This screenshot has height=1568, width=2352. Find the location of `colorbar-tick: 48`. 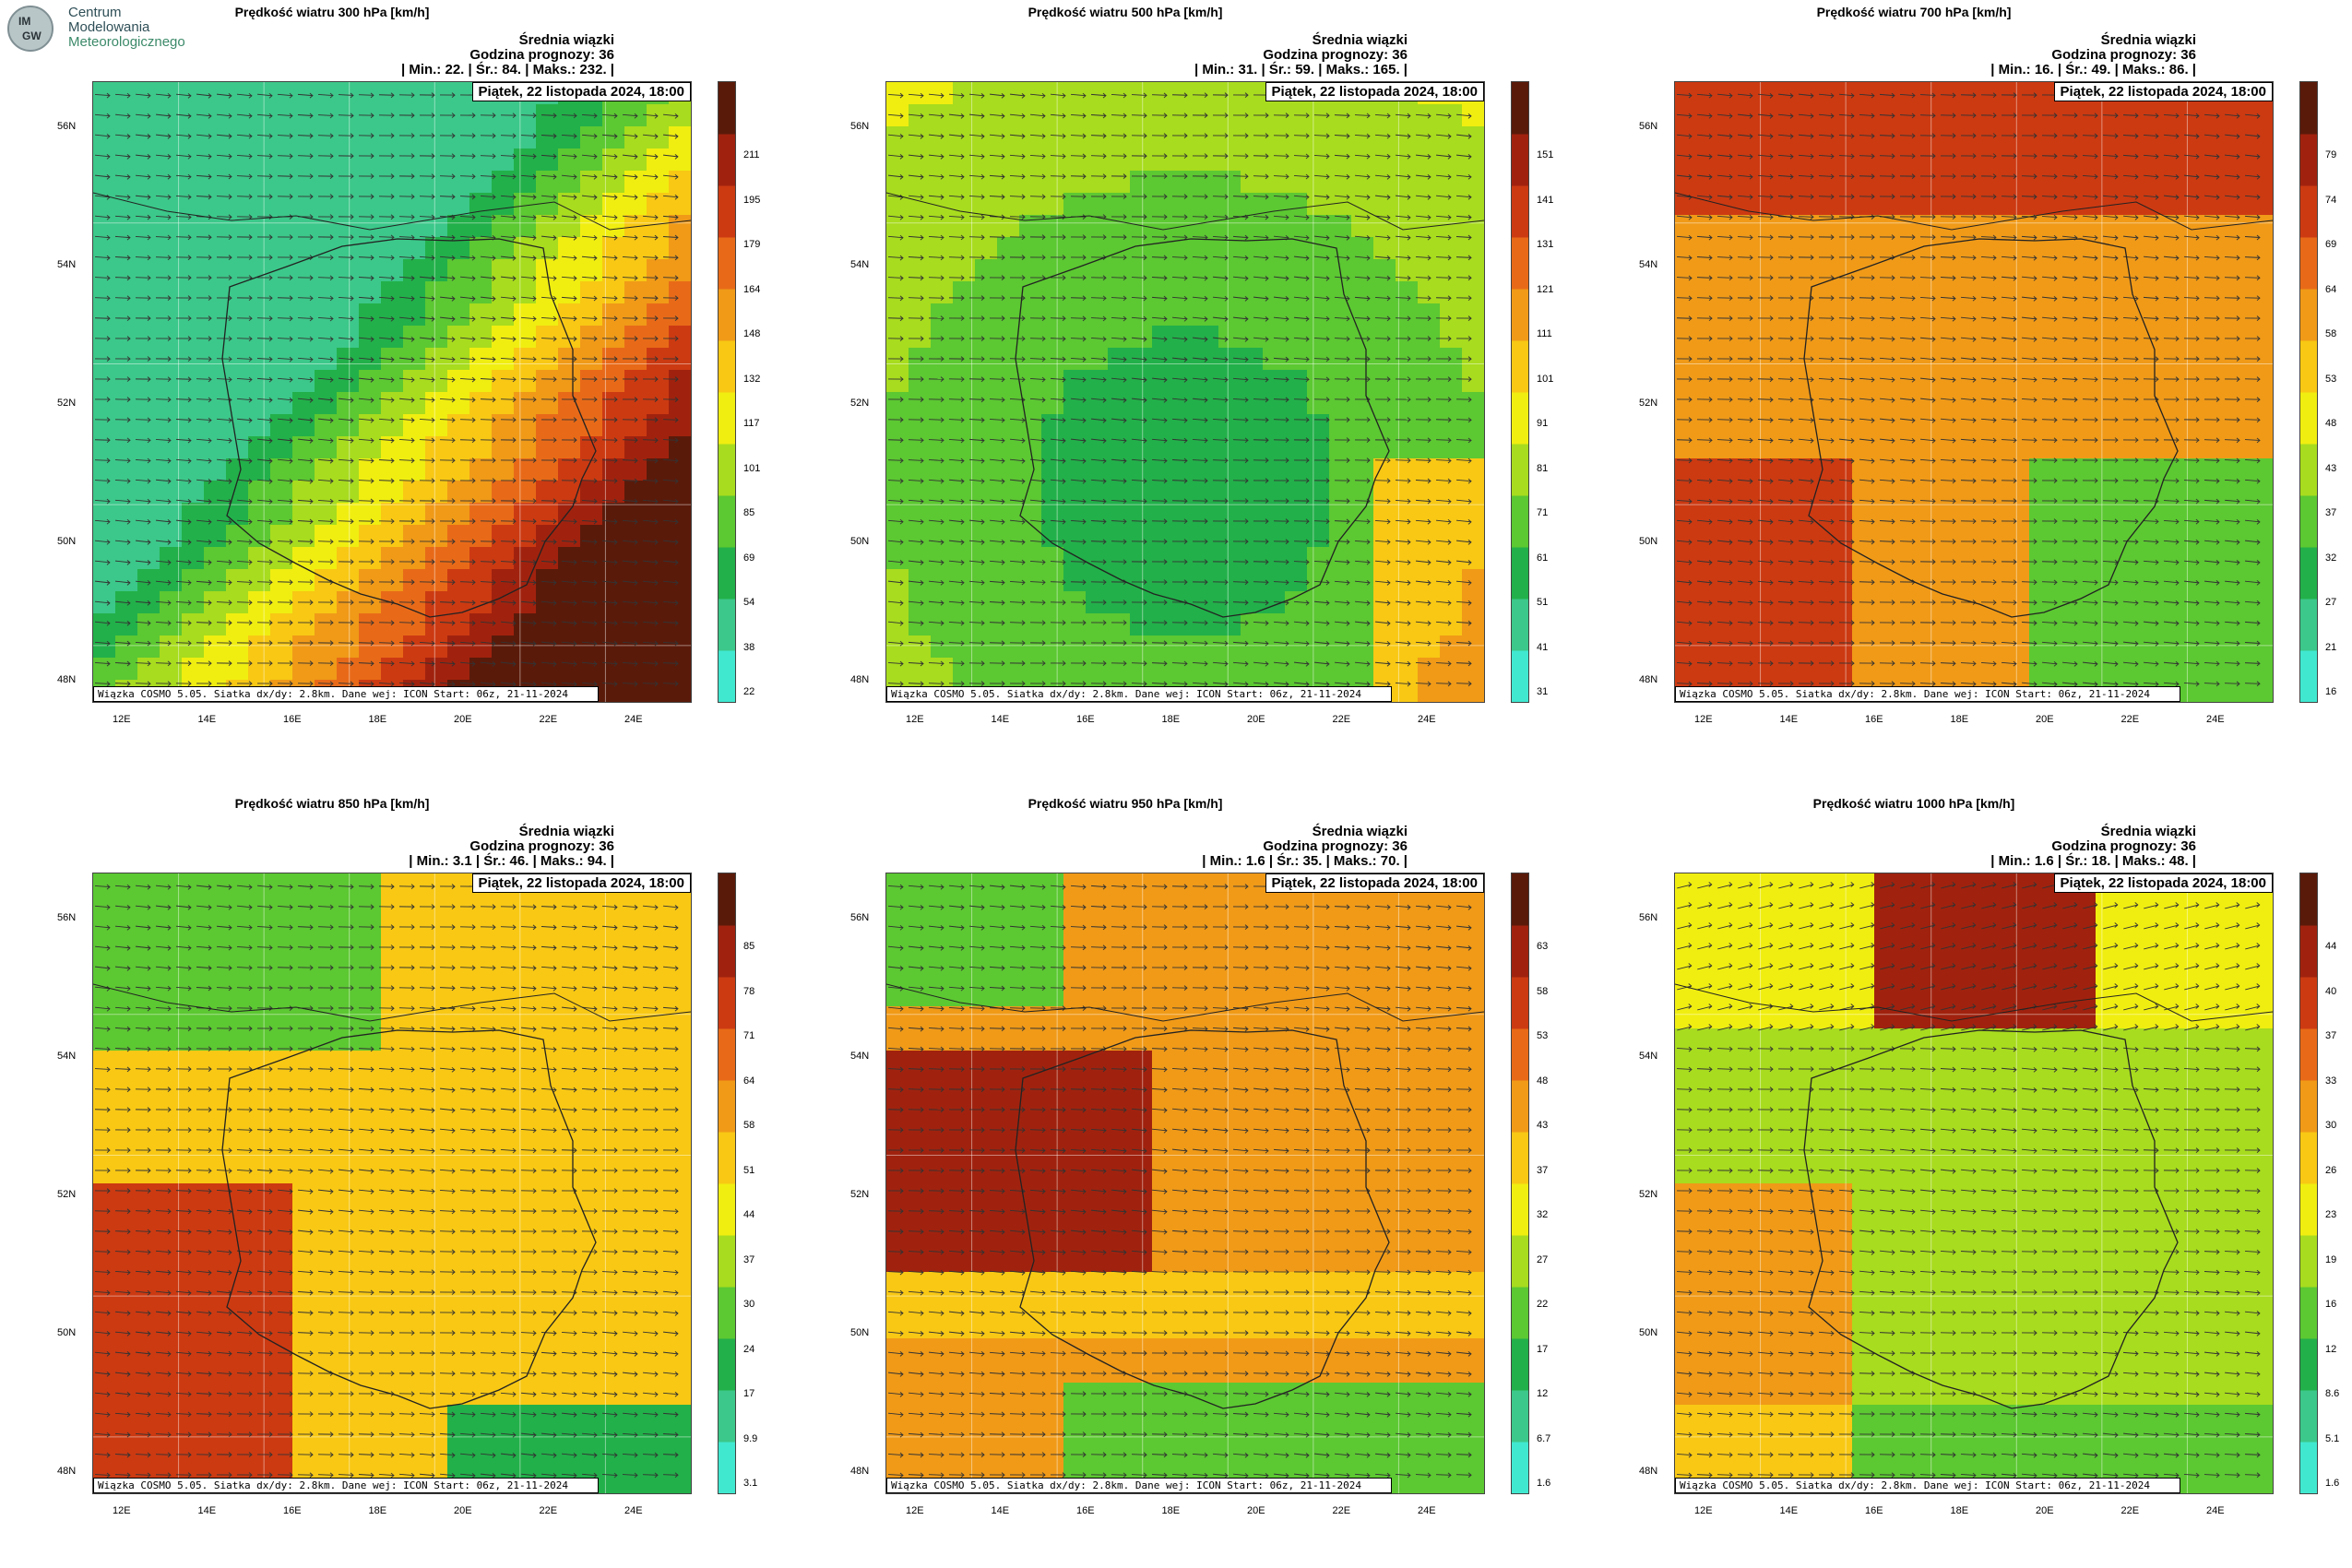

colorbar-tick: 48 is located at coordinates (2331, 423).